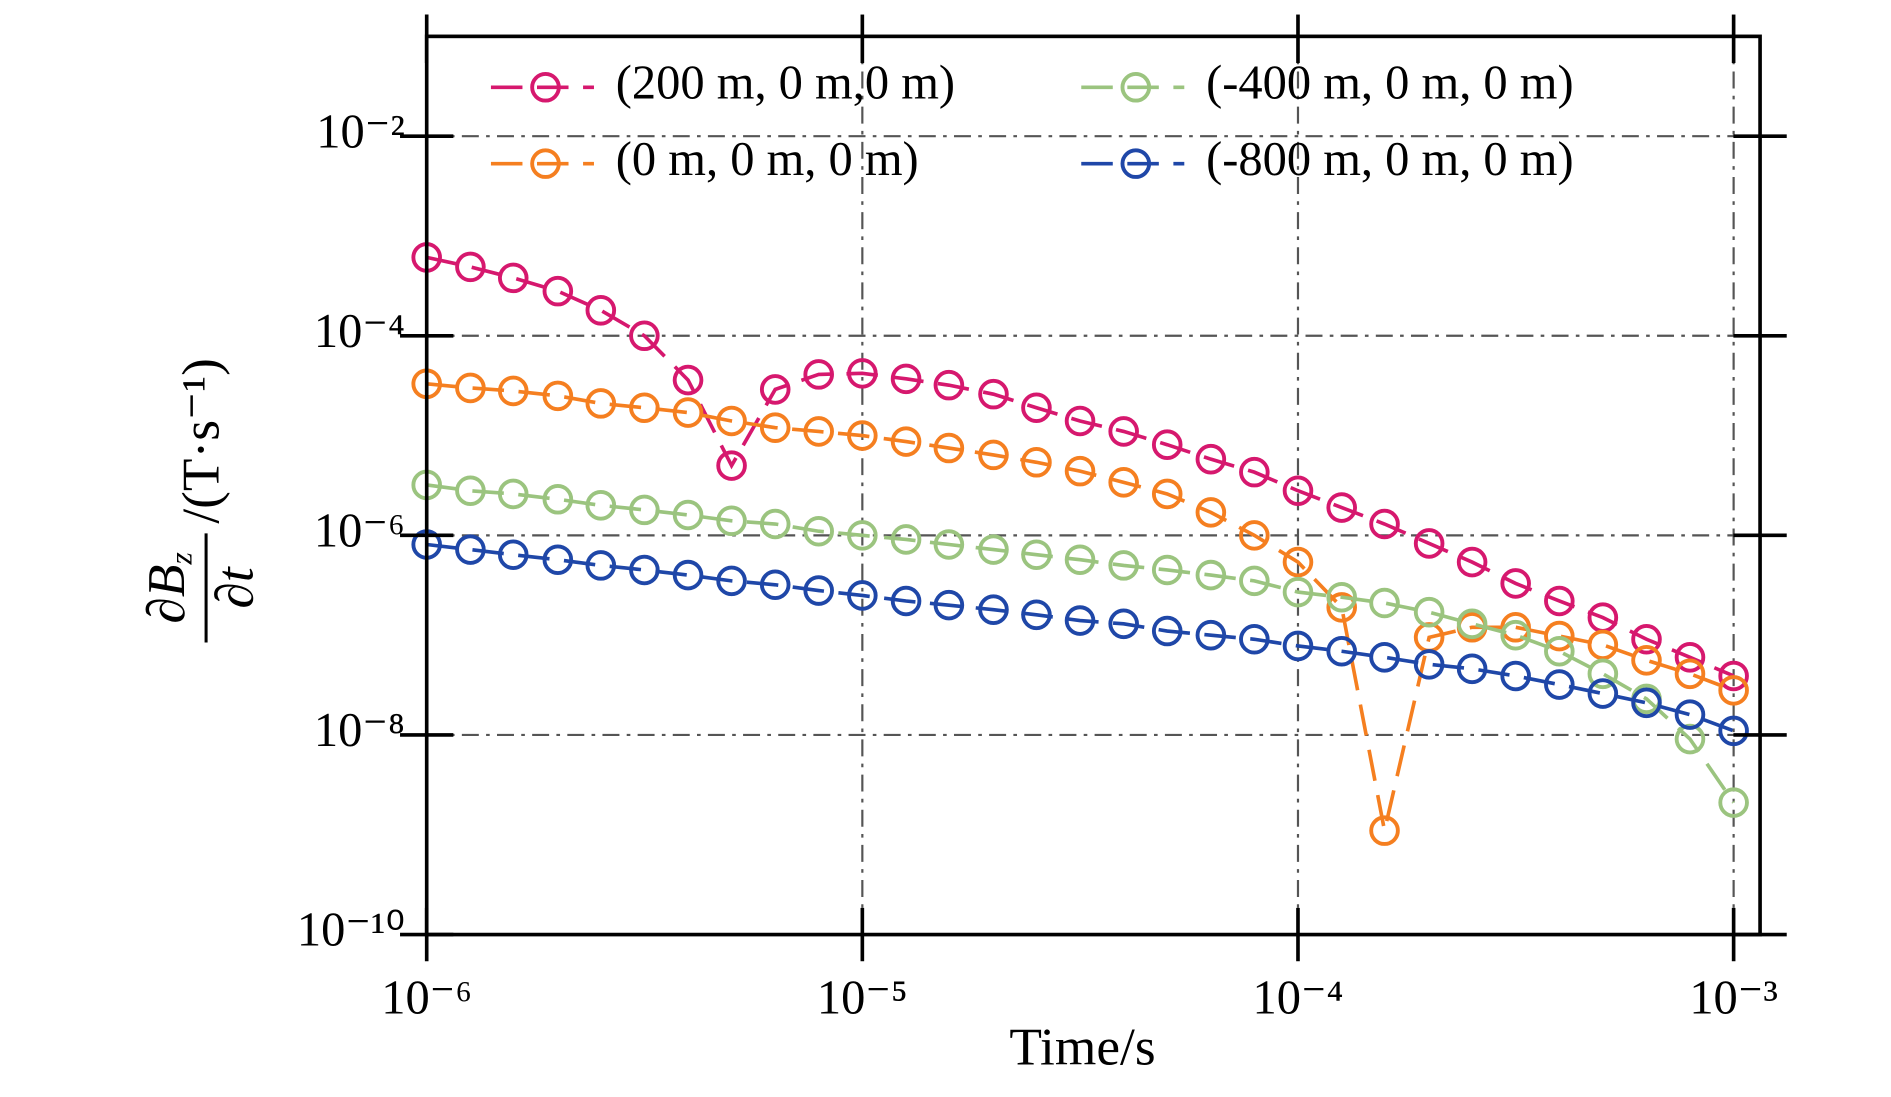  Describe the element at coordinates (1082, 1046) in the screenshot. I see `x-axis-label: Time/s` at that location.